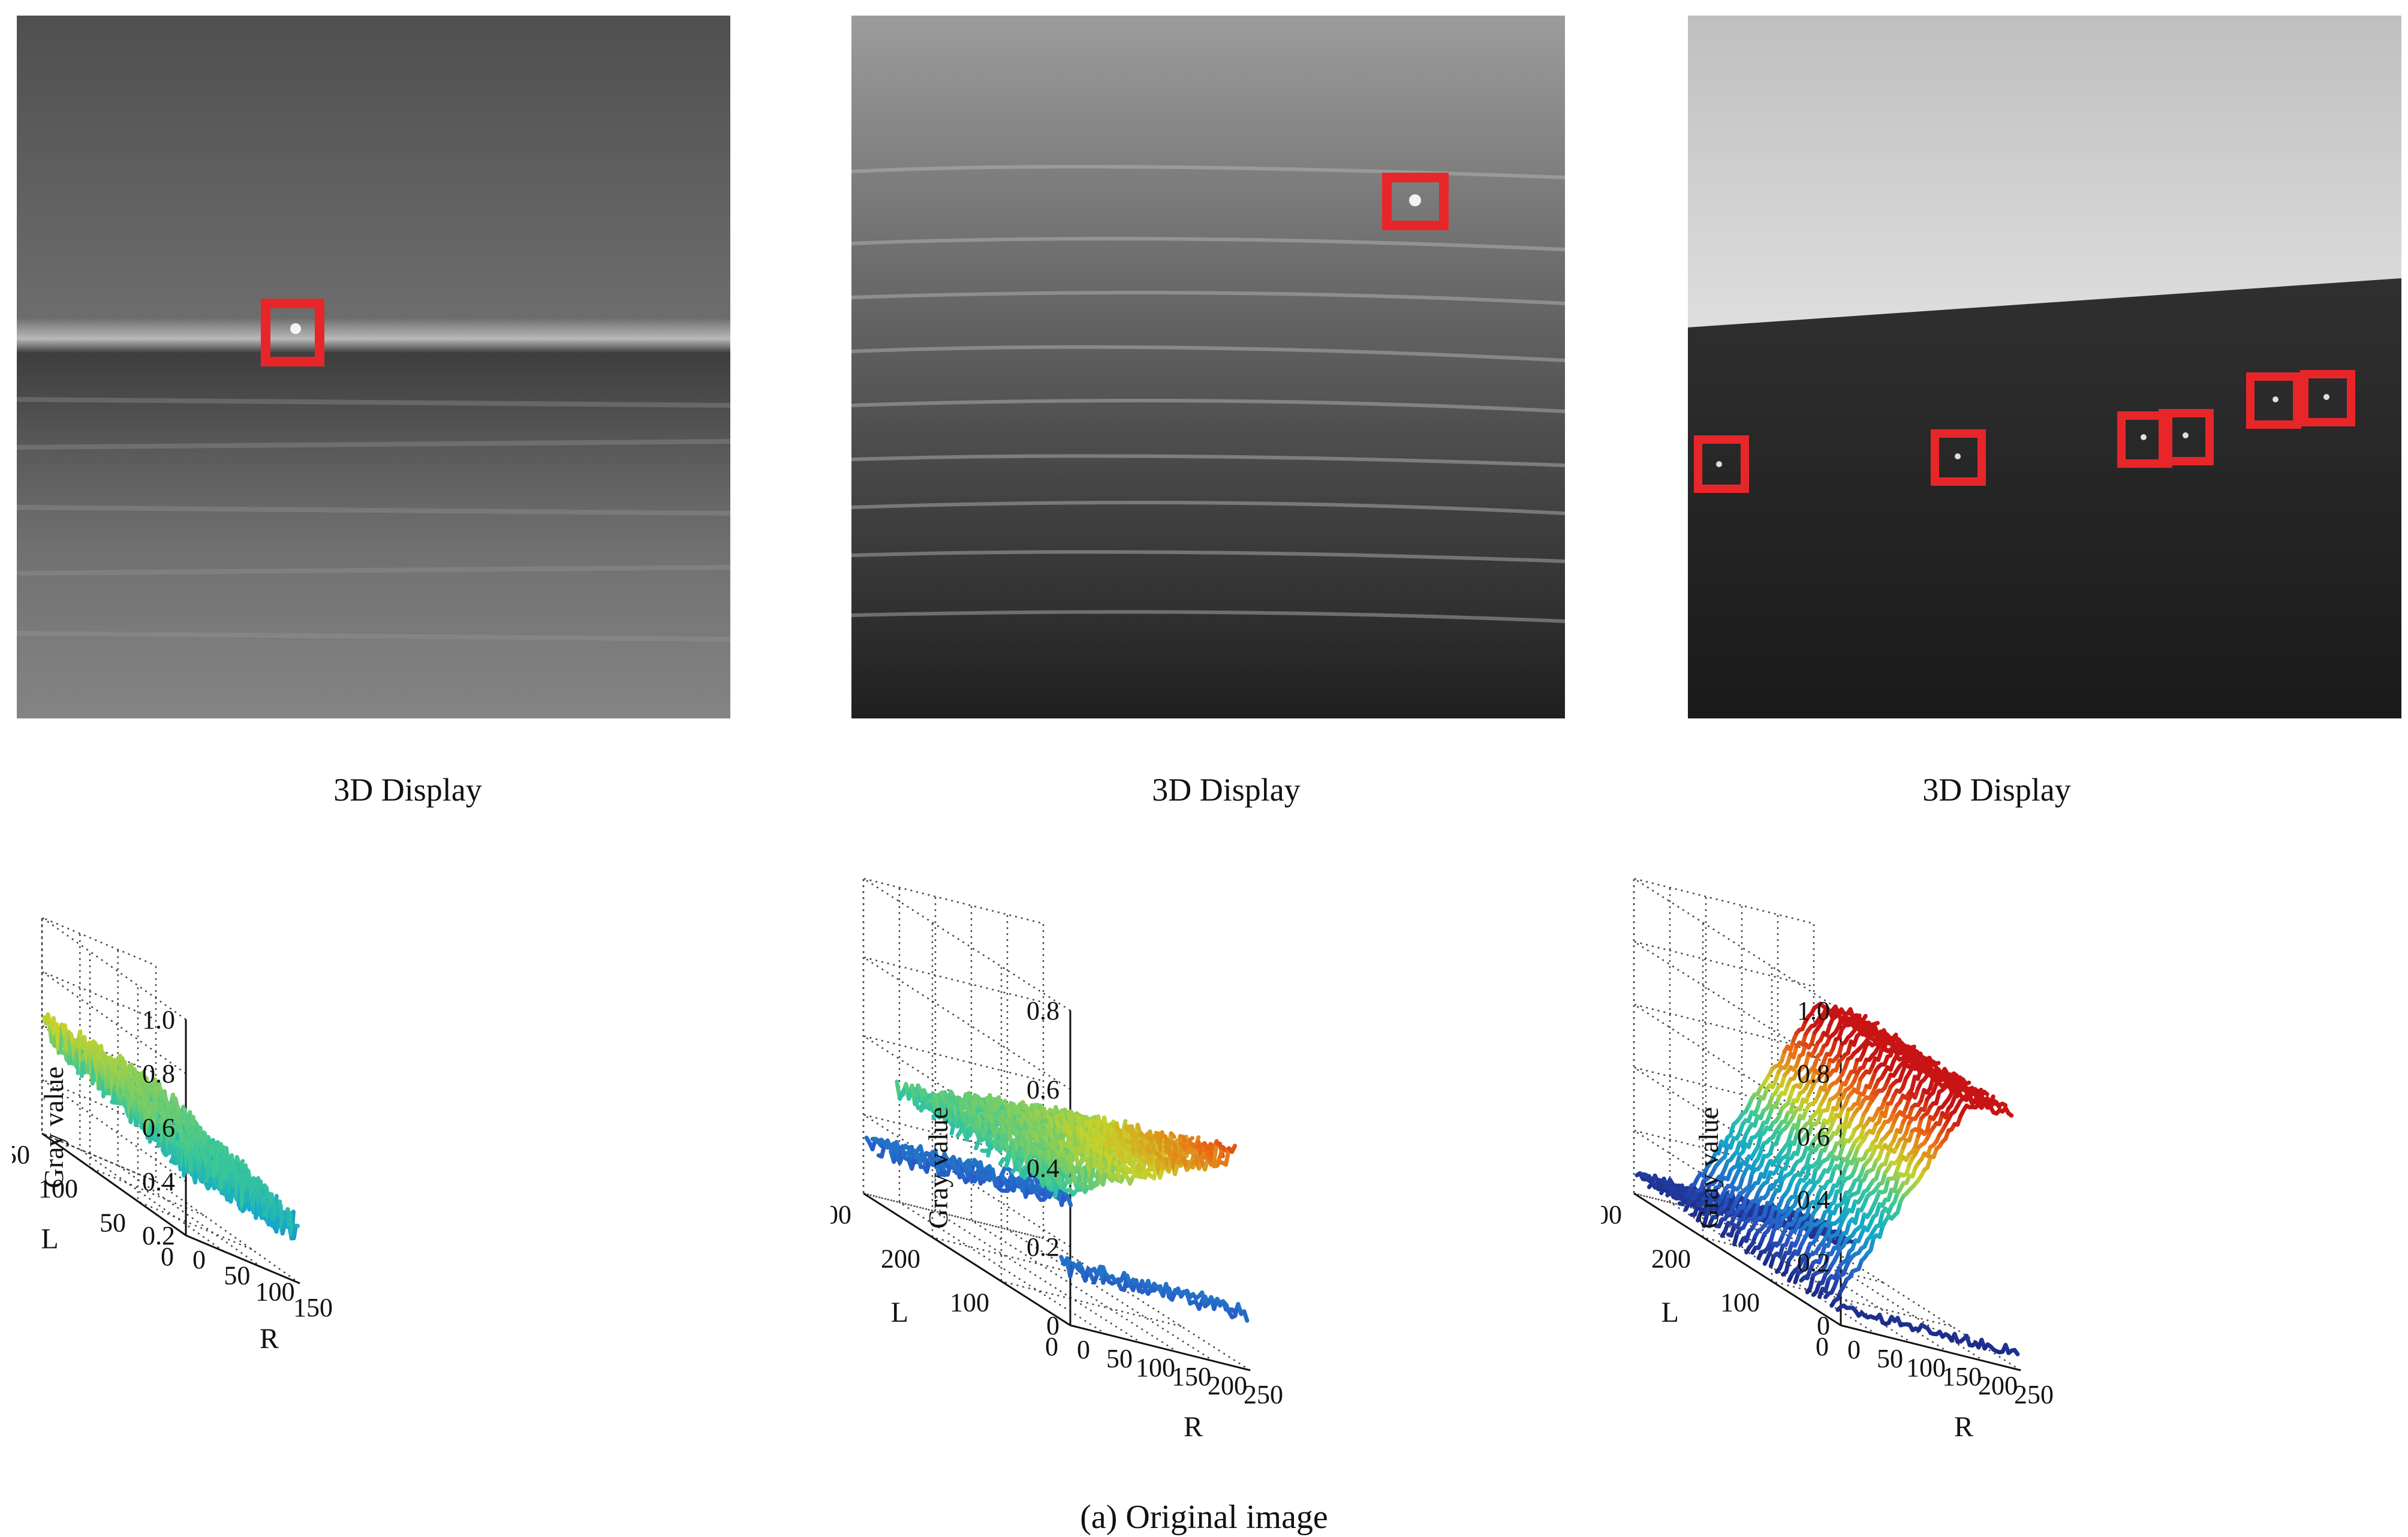  Describe the element at coordinates (1204, 1517) in the screenshot. I see `figure-caption: (a) Original image` at that location.